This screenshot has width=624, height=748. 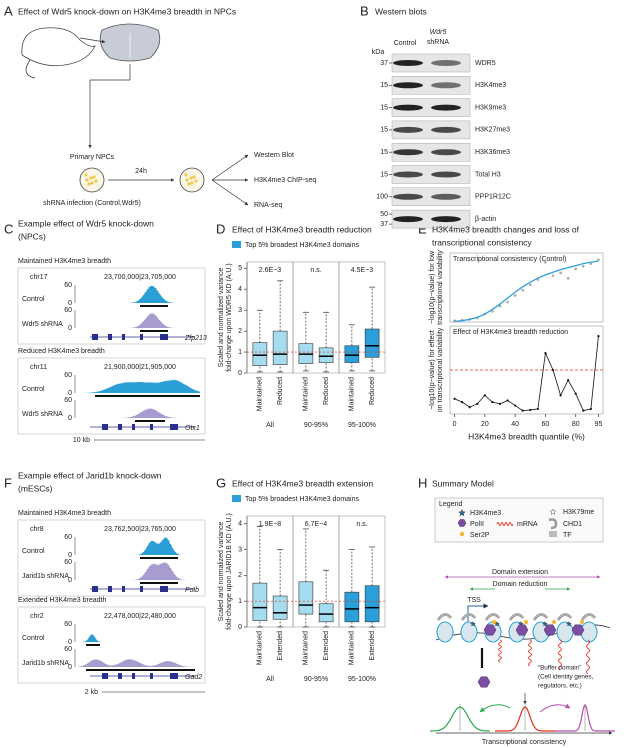 I want to click on heading: Reduced H3K4me3 breadth, so click(x=61, y=351).